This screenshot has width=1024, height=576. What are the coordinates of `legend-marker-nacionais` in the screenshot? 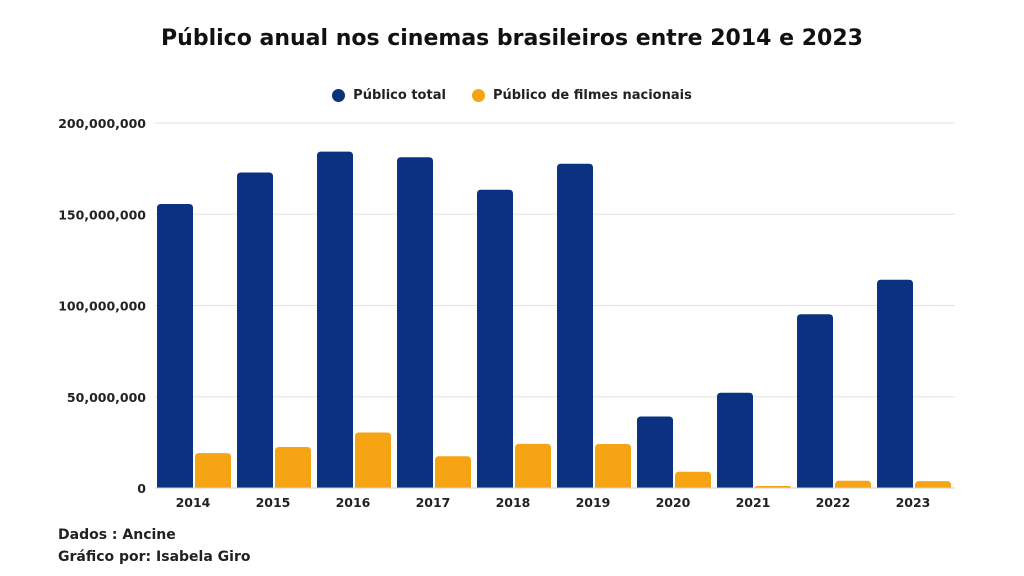 It's located at (478, 95).